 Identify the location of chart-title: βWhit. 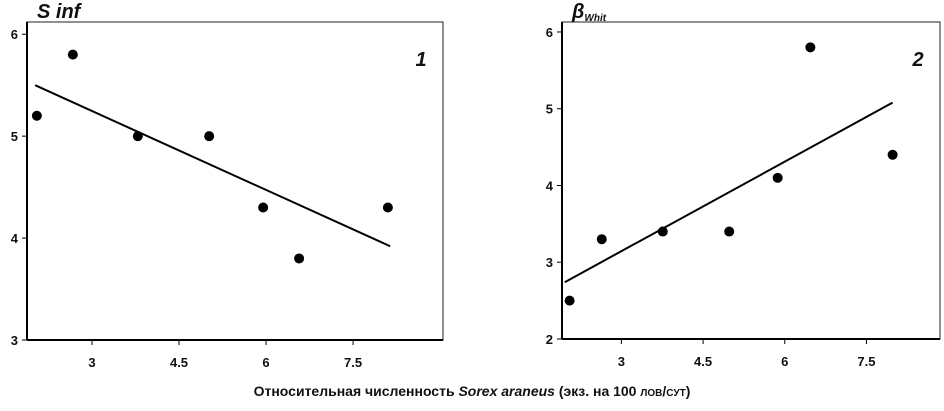
(589, 12).